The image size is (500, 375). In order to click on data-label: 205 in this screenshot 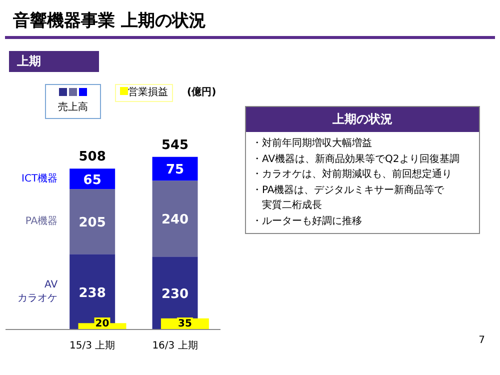, I will do `click(92, 223)`.